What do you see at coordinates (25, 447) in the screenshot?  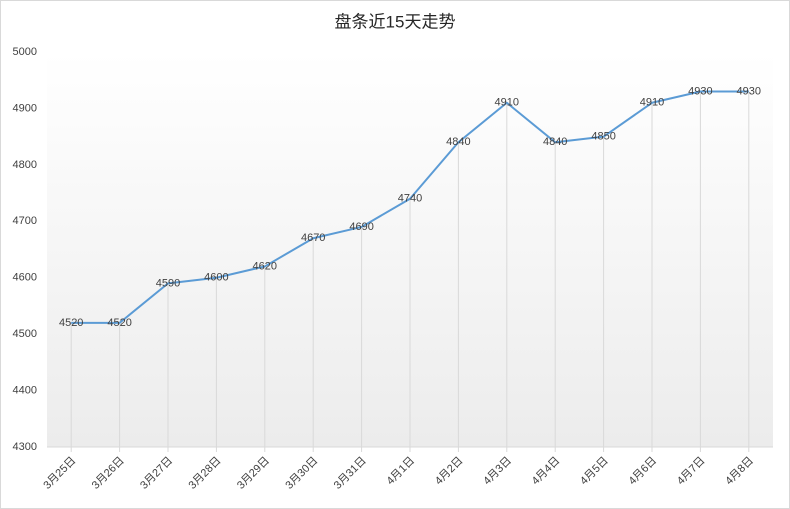 I see `y-tick-label: 4300` at bounding box center [25, 447].